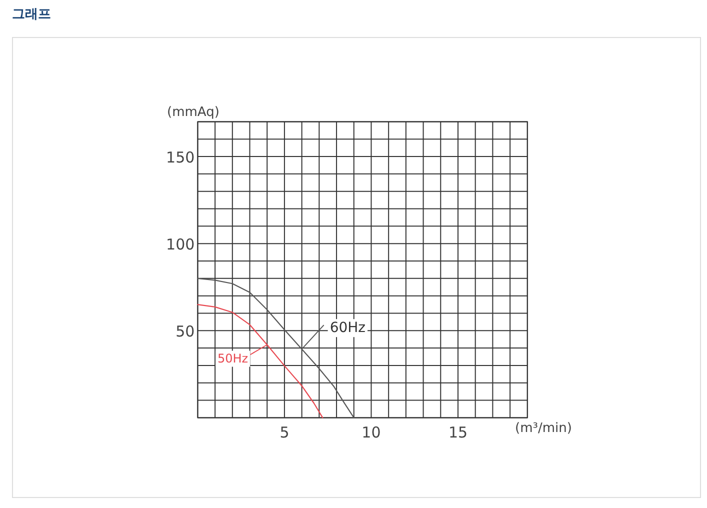  Describe the element at coordinates (285, 433) in the screenshot. I see `x-tick-label: 5` at that location.